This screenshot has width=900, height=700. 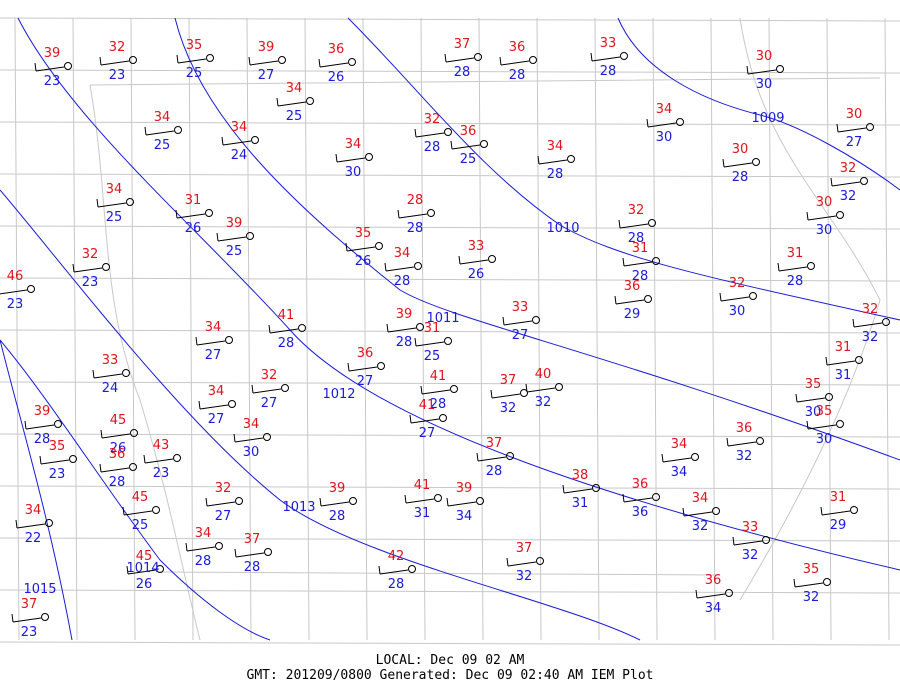 I want to click on isobar-label: 1015, so click(x=39, y=589).